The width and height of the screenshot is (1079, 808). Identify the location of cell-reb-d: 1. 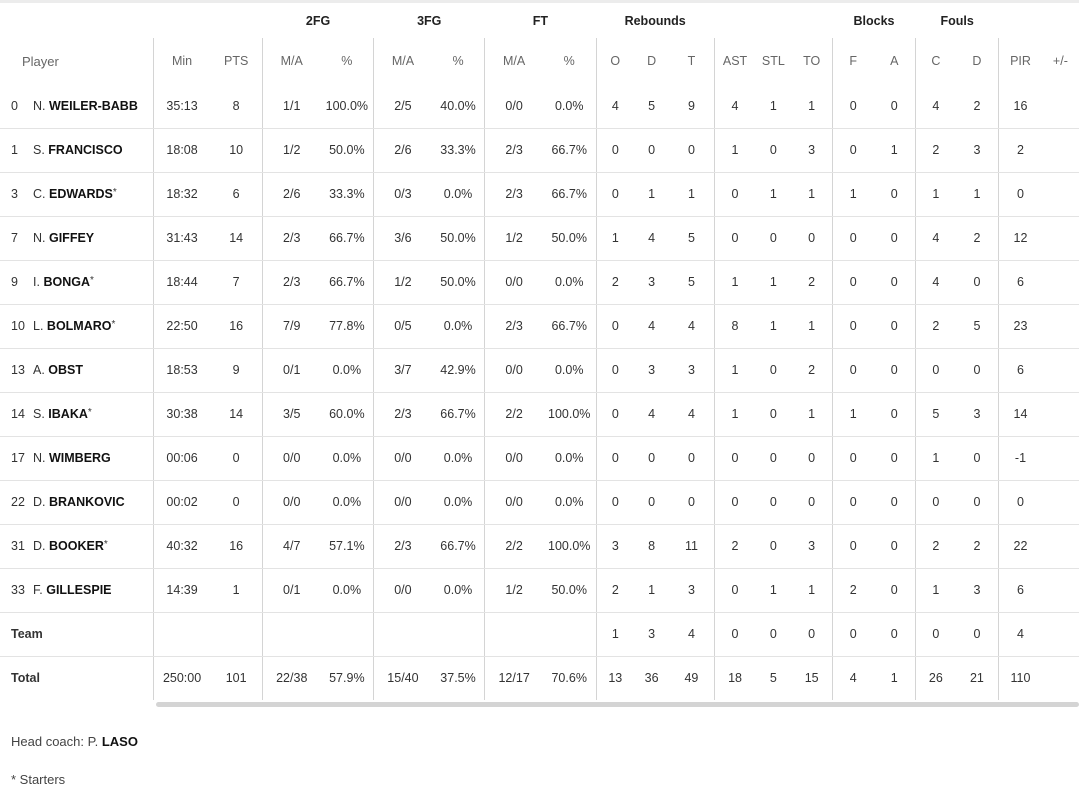
(652, 194).